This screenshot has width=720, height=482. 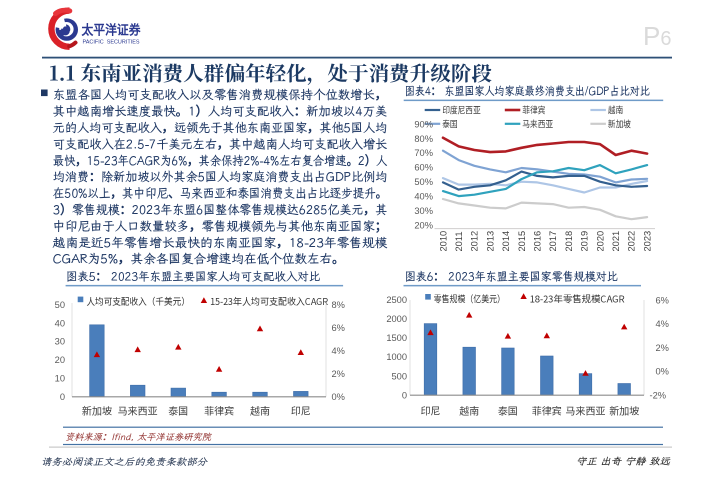 What do you see at coordinates (569, 241) in the screenshot?
I see `svg-text: 2018` at bounding box center [569, 241].